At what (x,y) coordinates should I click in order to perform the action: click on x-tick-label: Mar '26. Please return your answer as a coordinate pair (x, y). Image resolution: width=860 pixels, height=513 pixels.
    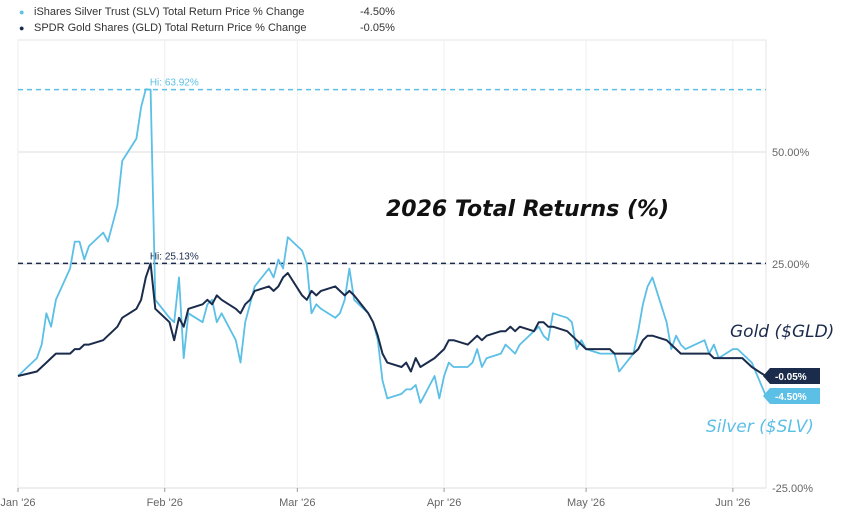
    Looking at the image, I should click on (297, 503).